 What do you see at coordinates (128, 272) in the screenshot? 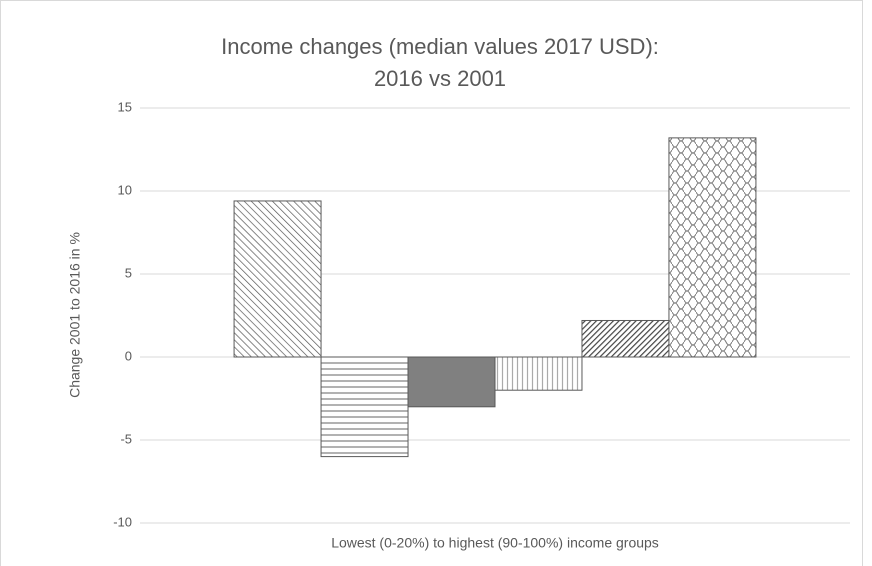
I see `y-tick-label: 5` at bounding box center [128, 272].